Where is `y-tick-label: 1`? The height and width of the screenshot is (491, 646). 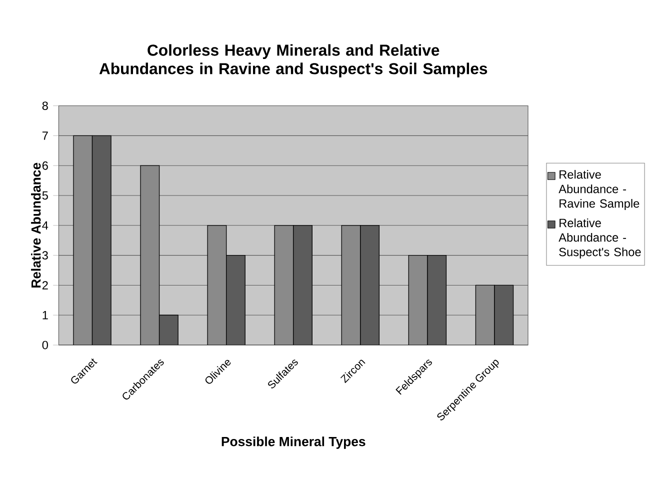 y-tick-label: 1 is located at coordinates (45, 315).